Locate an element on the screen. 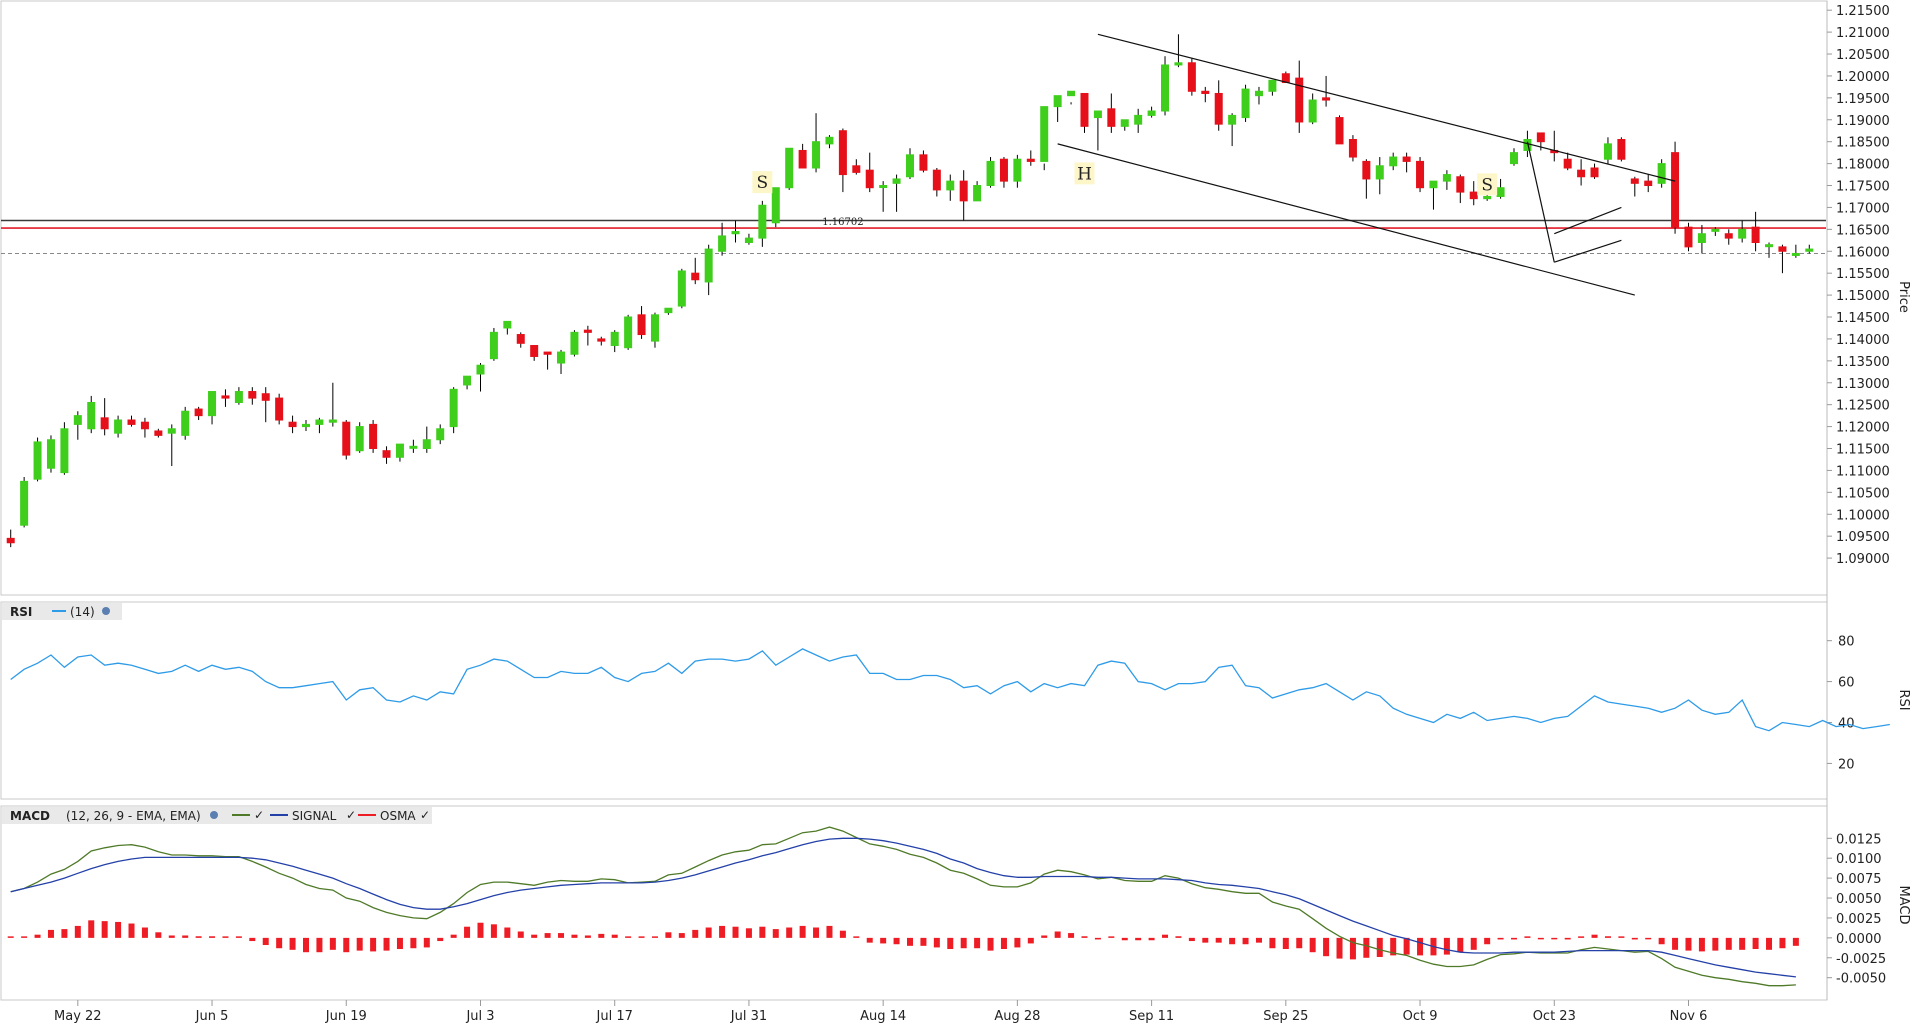 Image resolution: width=1916 pixels, height=1030 pixels. price-tick-label: 1.18500 is located at coordinates (1863, 143).